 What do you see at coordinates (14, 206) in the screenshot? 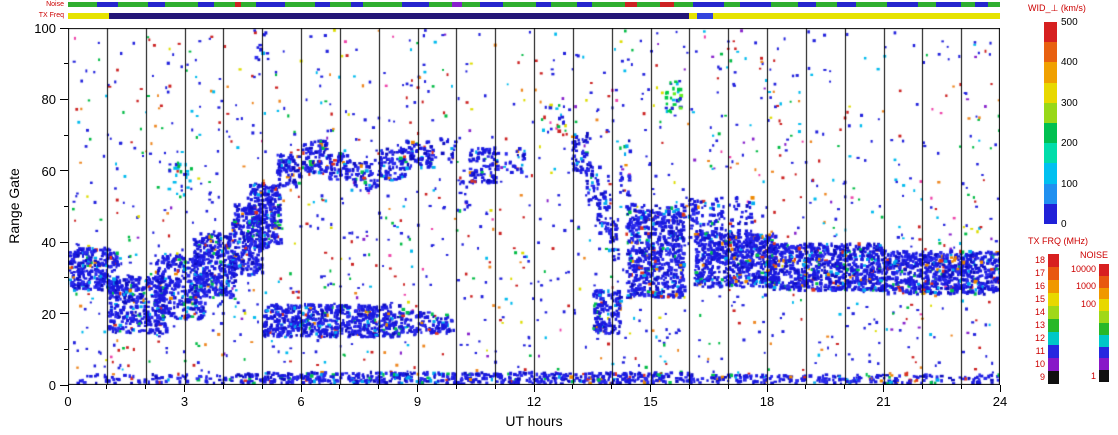
I see `y-axis-title: Range Gate` at bounding box center [14, 206].